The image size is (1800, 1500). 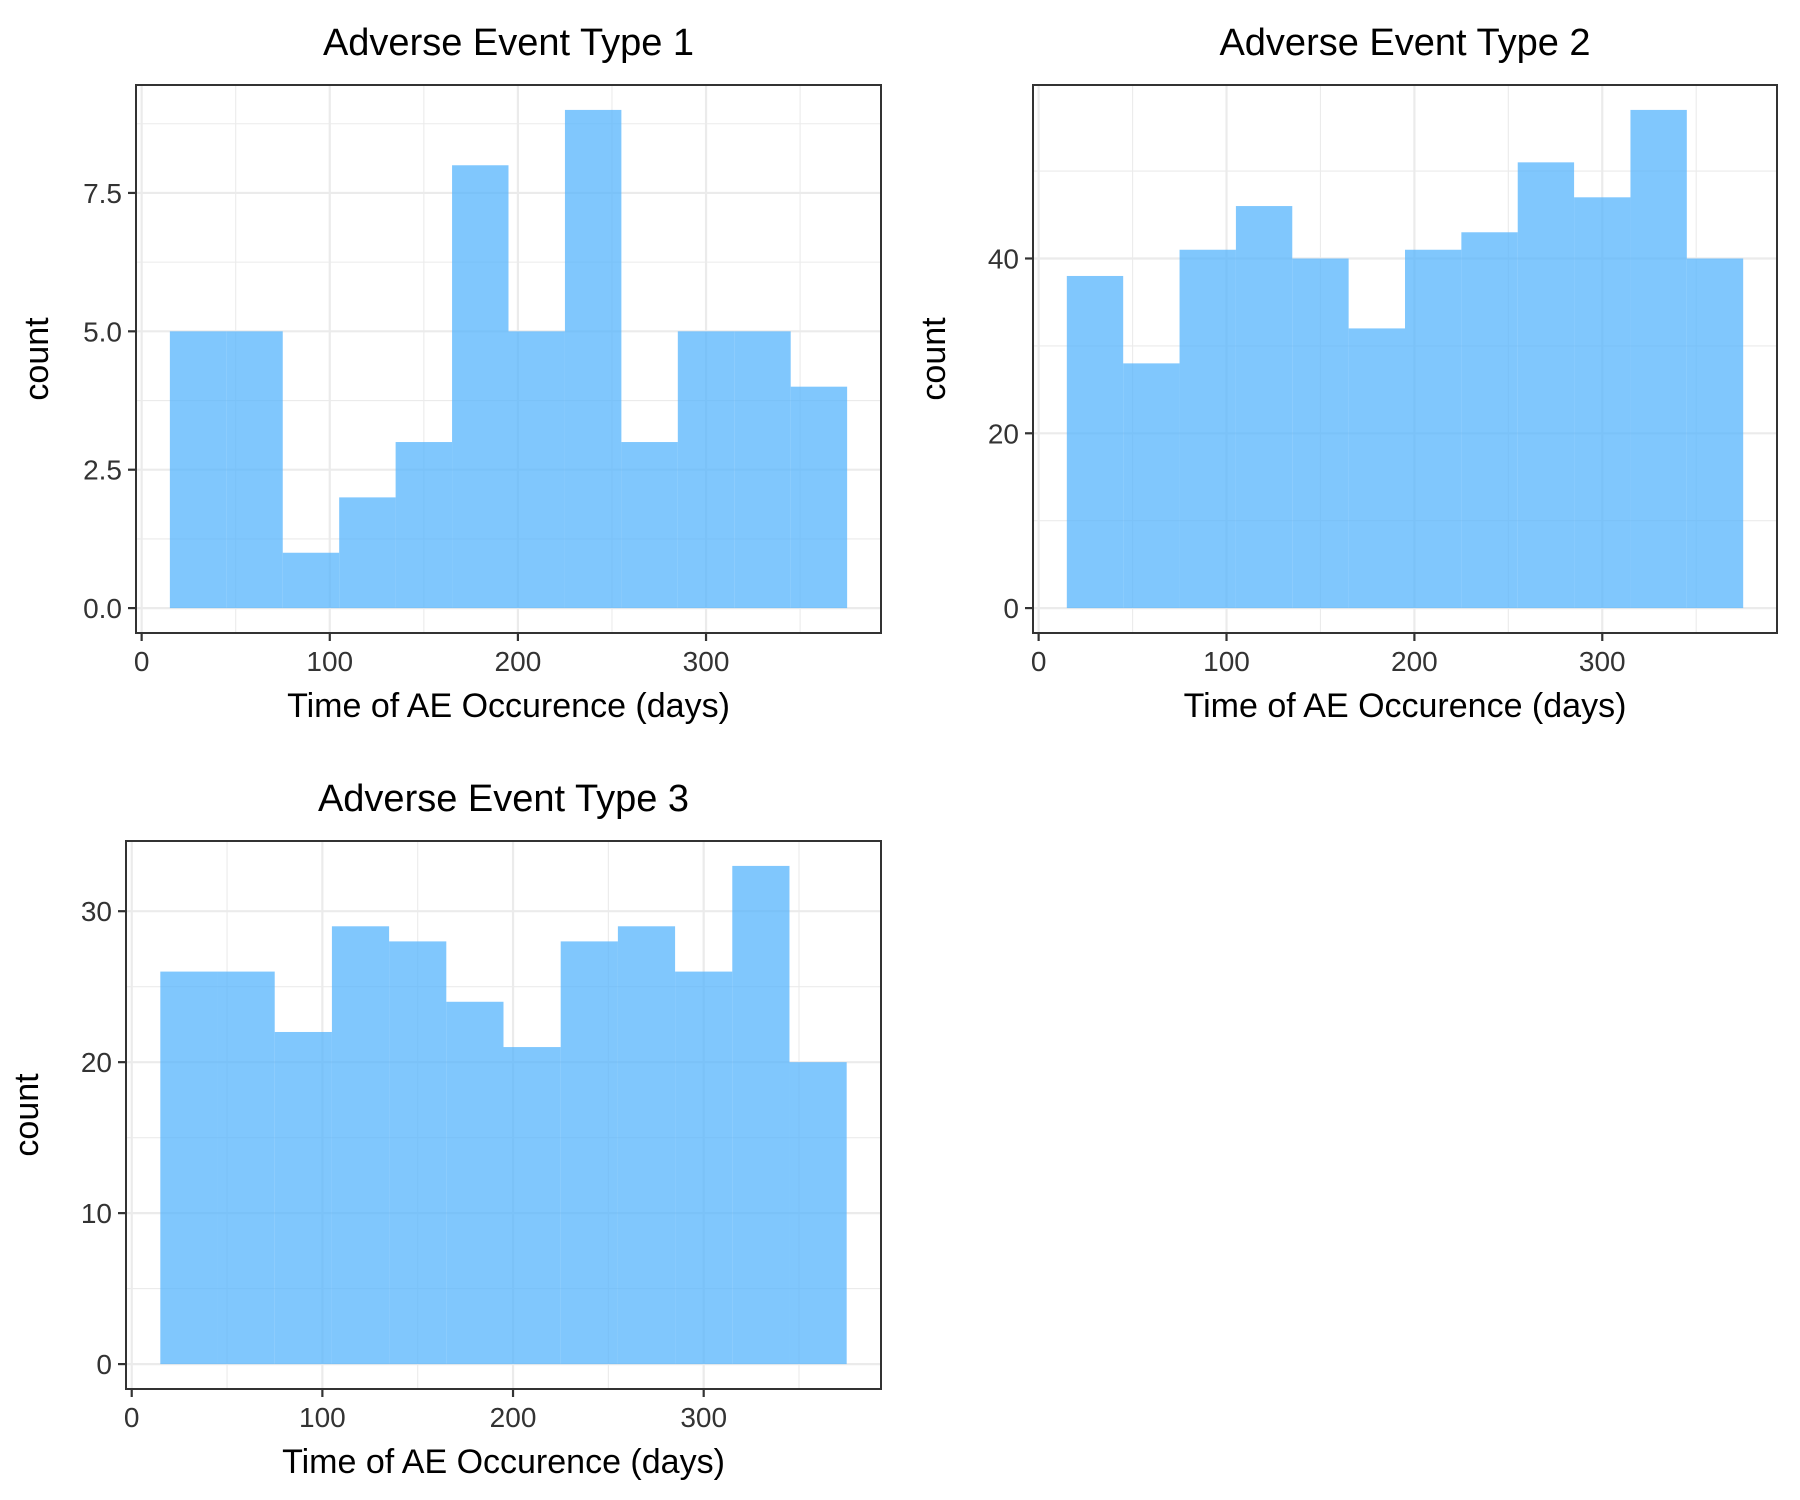 What do you see at coordinates (1003, 258) in the screenshot?
I see `y-tick-label: 40` at bounding box center [1003, 258].